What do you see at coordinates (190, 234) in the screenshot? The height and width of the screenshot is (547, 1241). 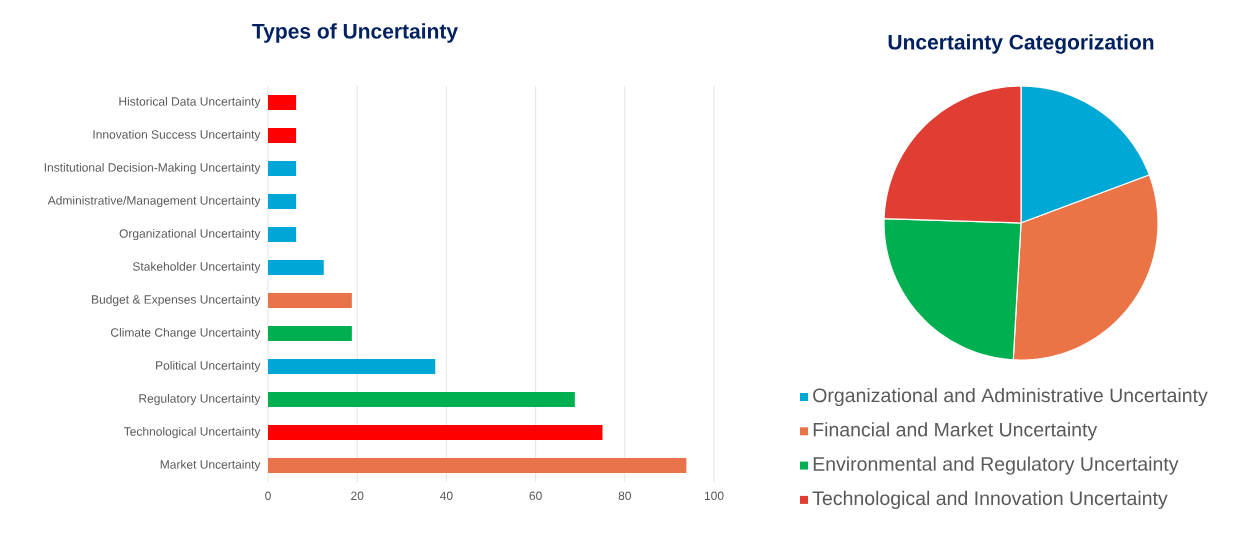 I see `y-tick-label: Organizational Uncertainty` at bounding box center [190, 234].